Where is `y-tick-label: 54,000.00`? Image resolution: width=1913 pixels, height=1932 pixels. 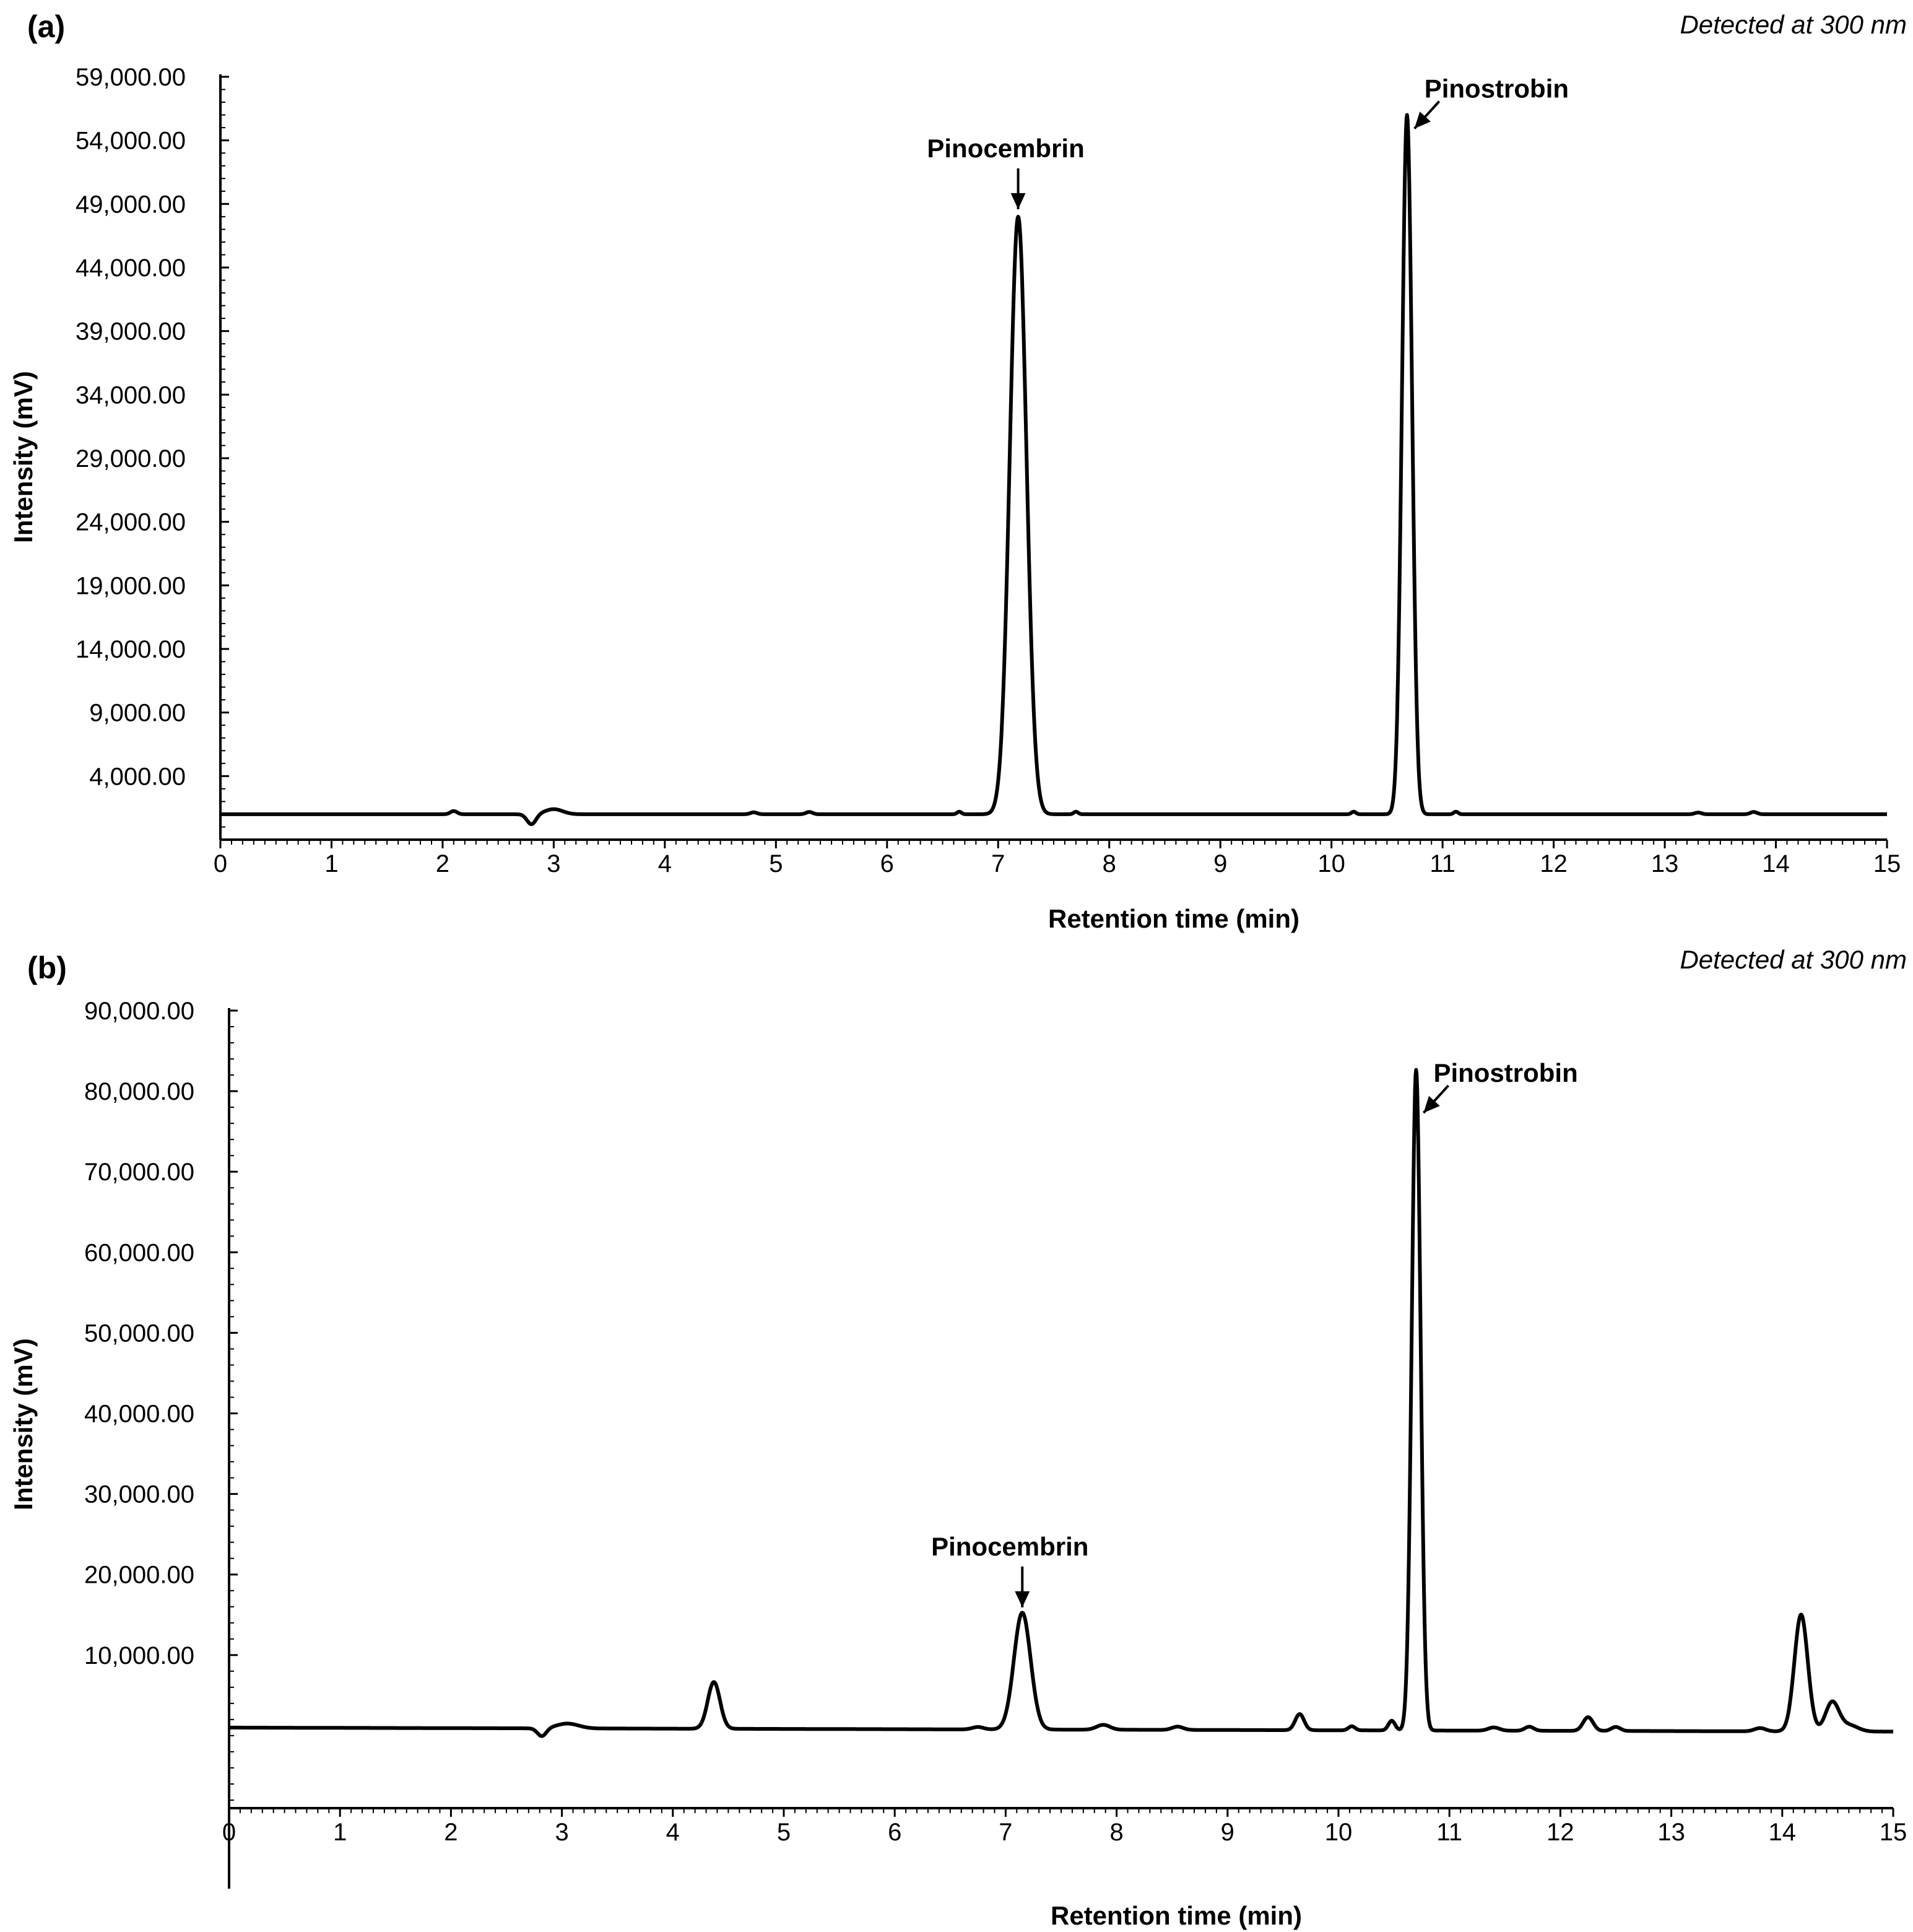 y-tick-label: 54,000.00 is located at coordinates (131, 141).